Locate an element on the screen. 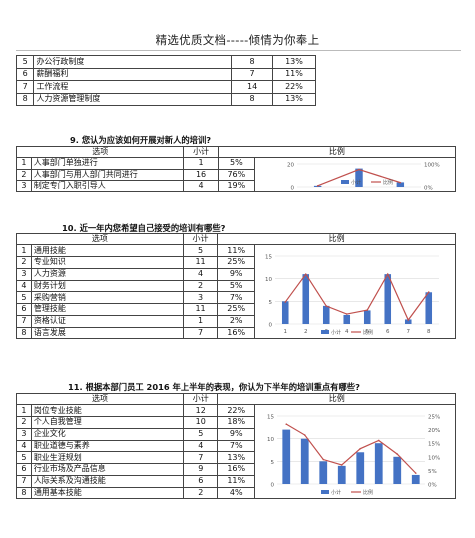 The height and width of the screenshot is (538, 475). table-row: 3 人力资源 4 9% is located at coordinates (236, 274).